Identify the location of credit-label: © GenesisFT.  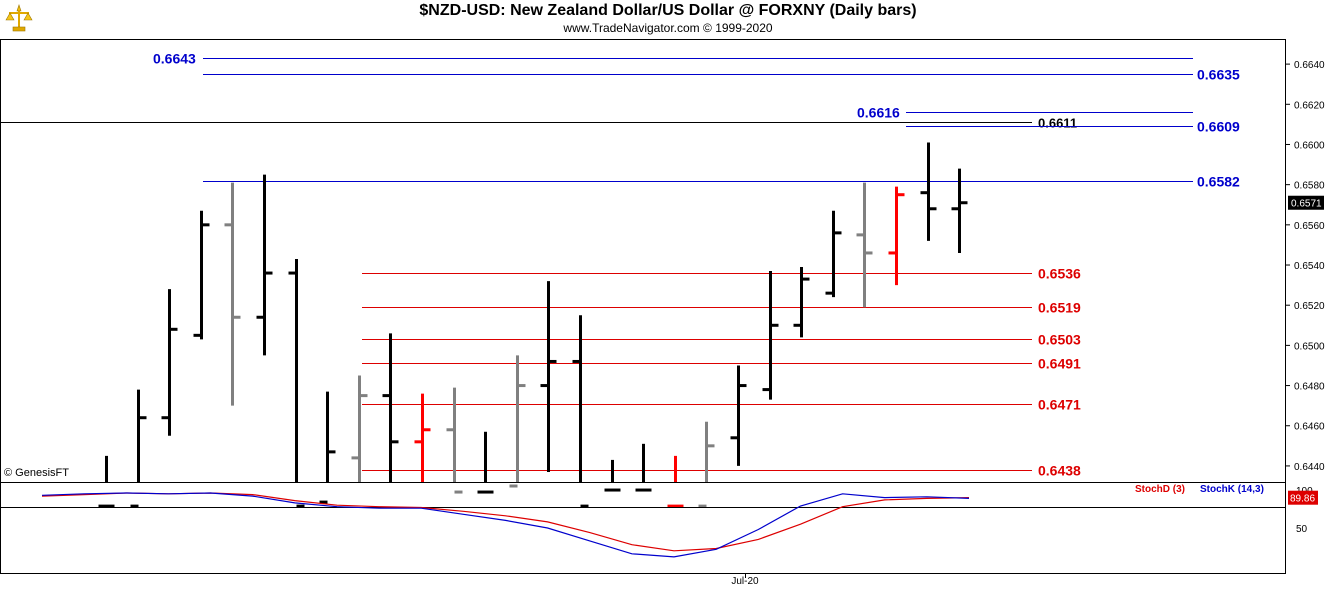
(36, 473).